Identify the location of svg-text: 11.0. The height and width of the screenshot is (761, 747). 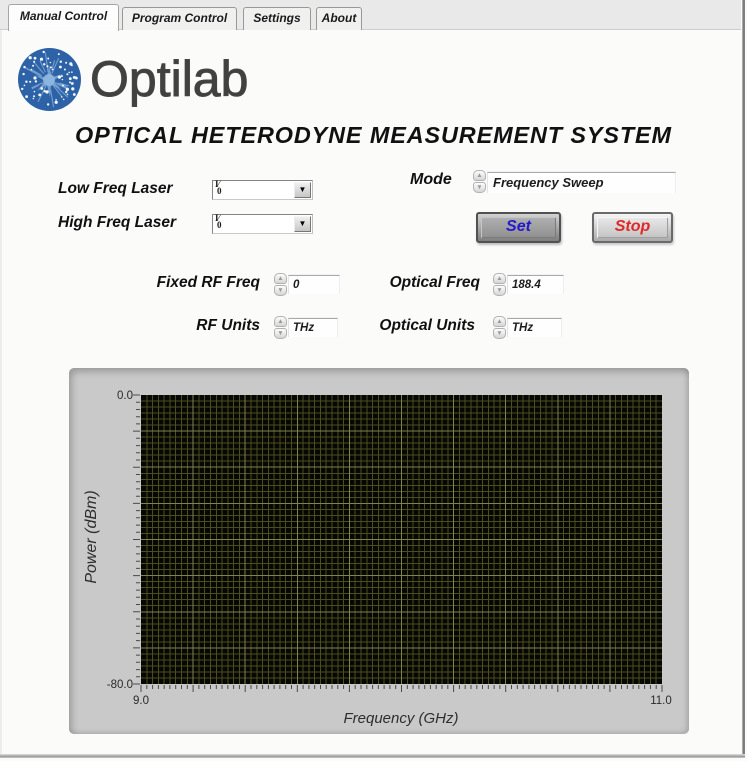
(661, 701).